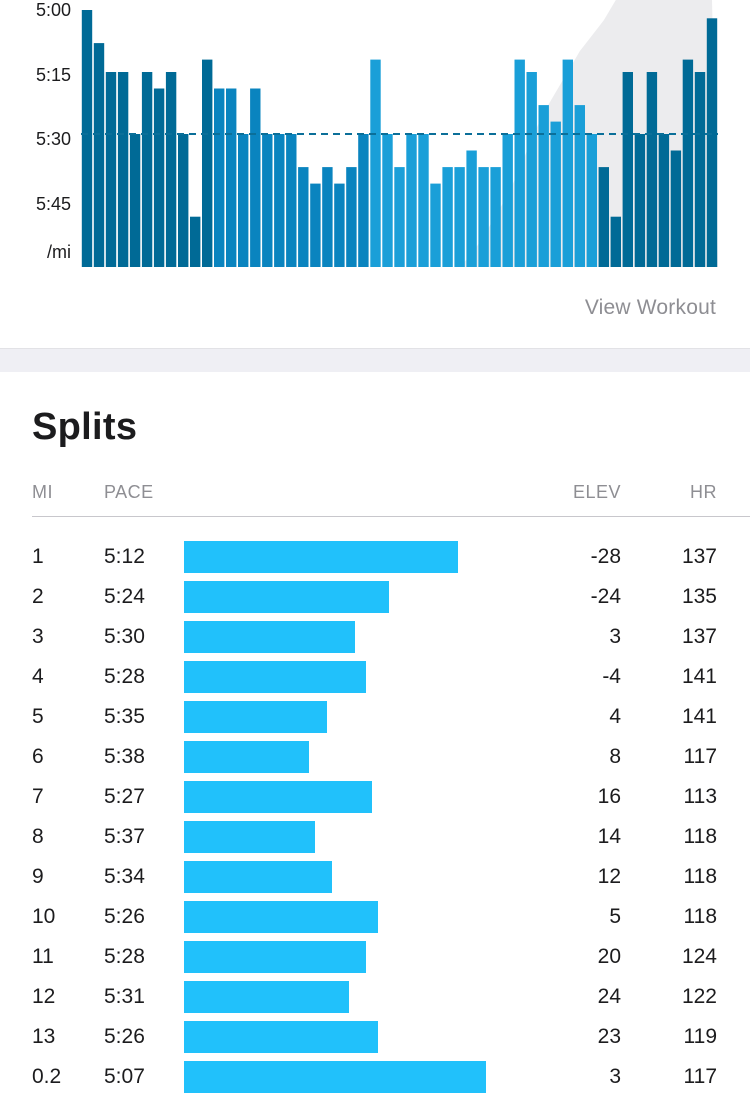  I want to click on split-row: 1 5:12 -28 137, so click(375, 557).